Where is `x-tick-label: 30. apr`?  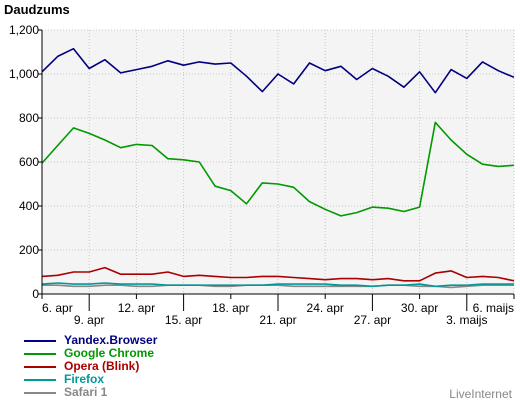
x-tick-label: 30. apr is located at coordinates (419, 308).